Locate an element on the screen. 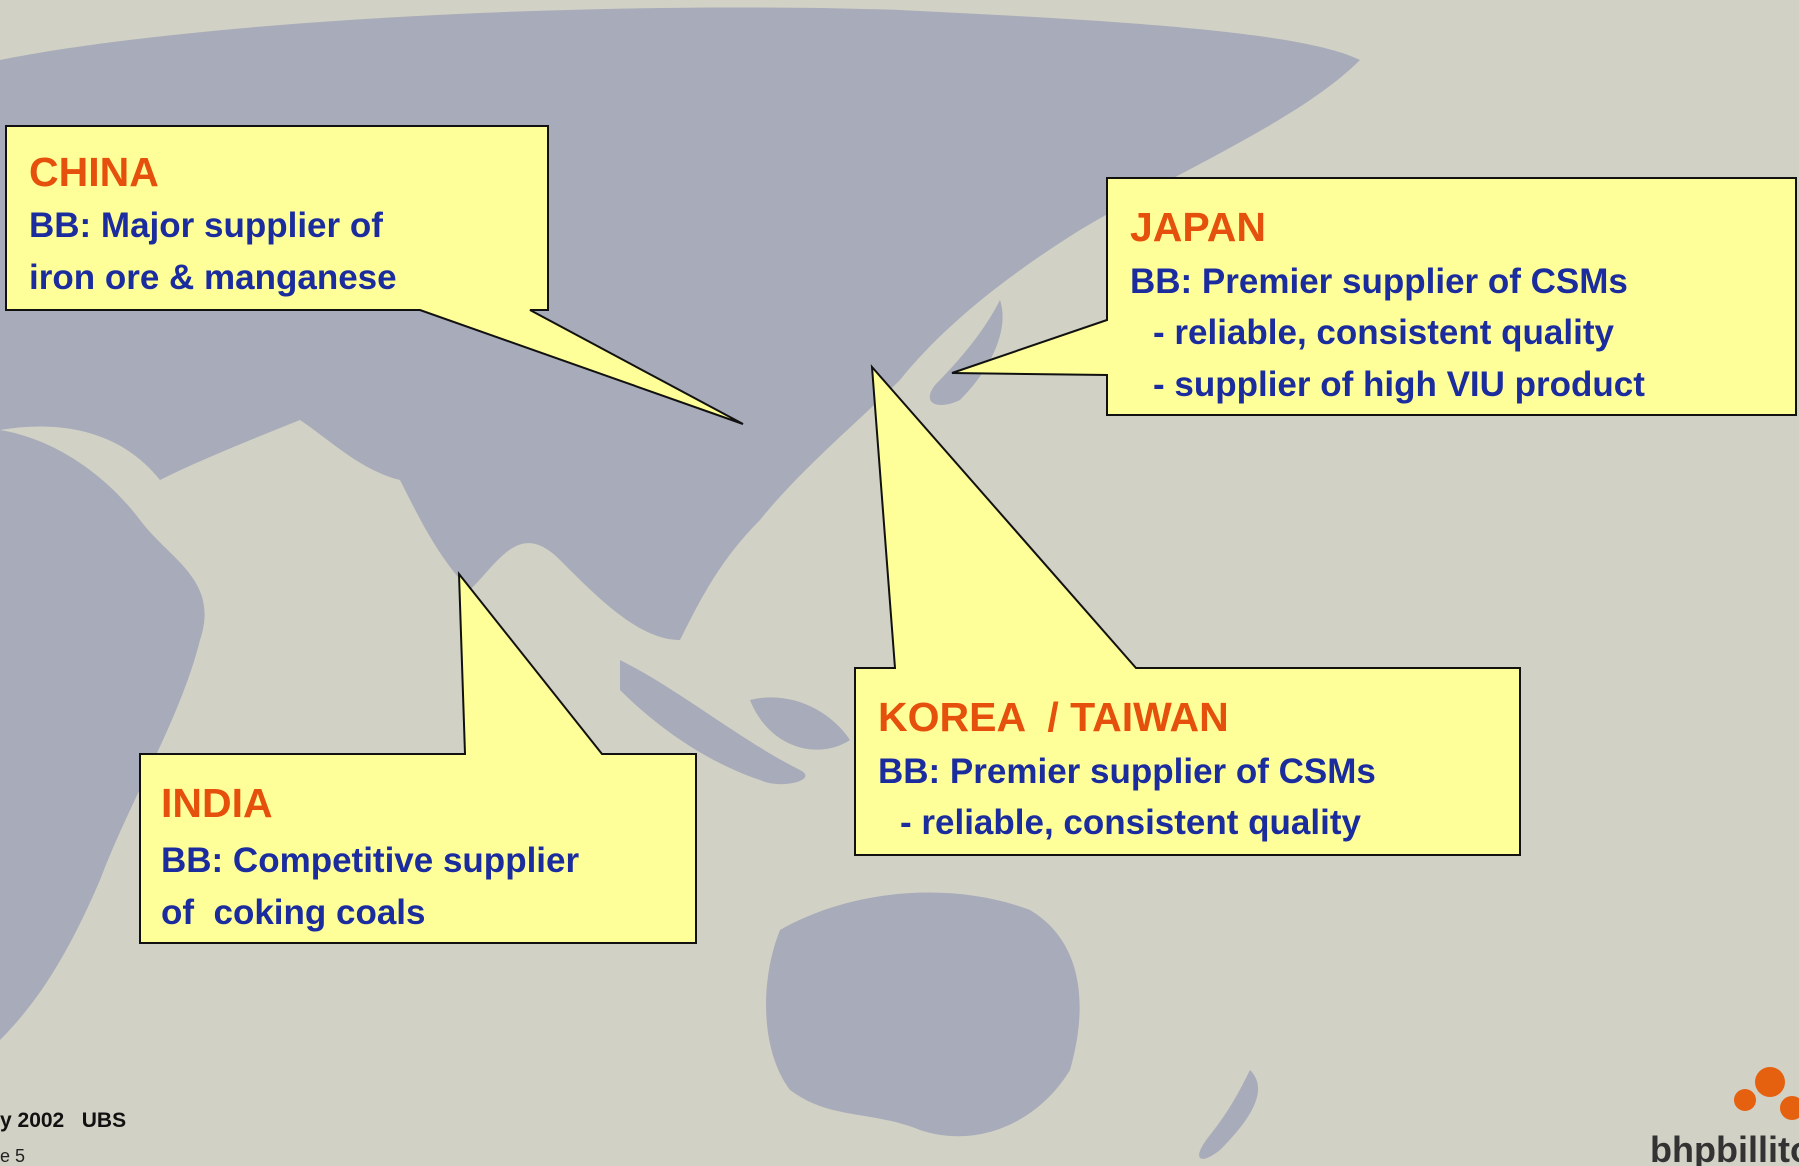 The height and width of the screenshot is (1166, 1799). japan is located at coordinates (966, 352).